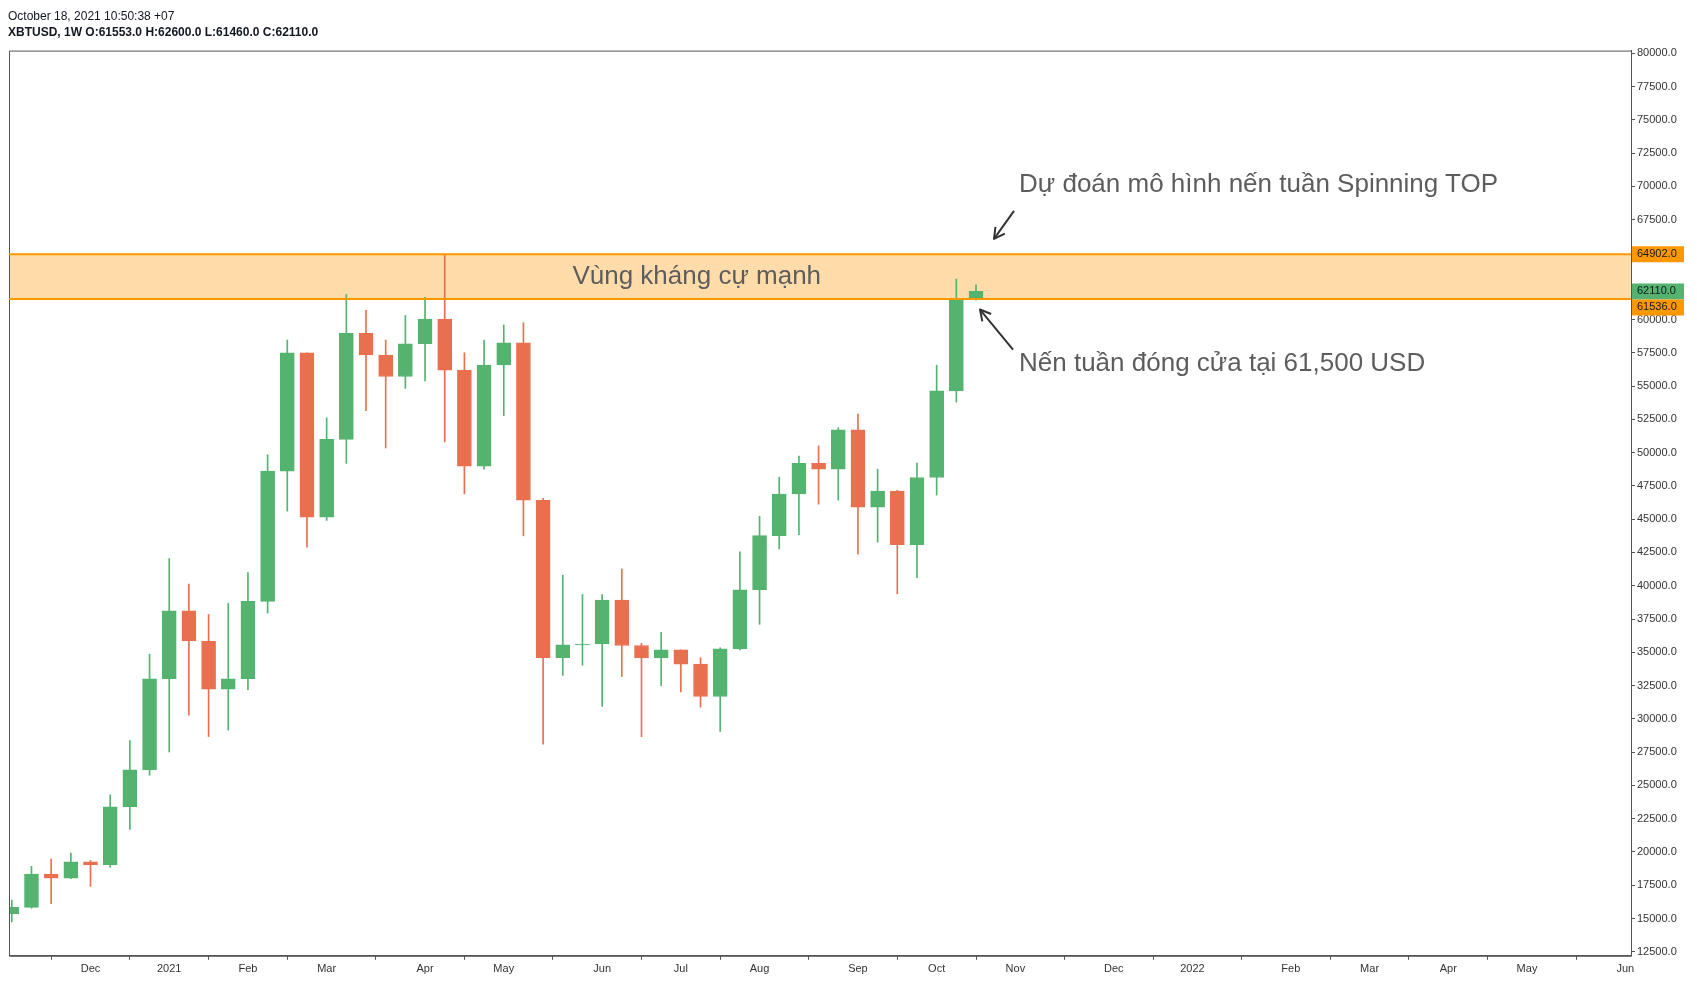 Image resolution: width=1697 pixels, height=997 pixels. Describe the element at coordinates (1657, 717) in the screenshot. I see `y-tick-label: 30000.0` at that location.